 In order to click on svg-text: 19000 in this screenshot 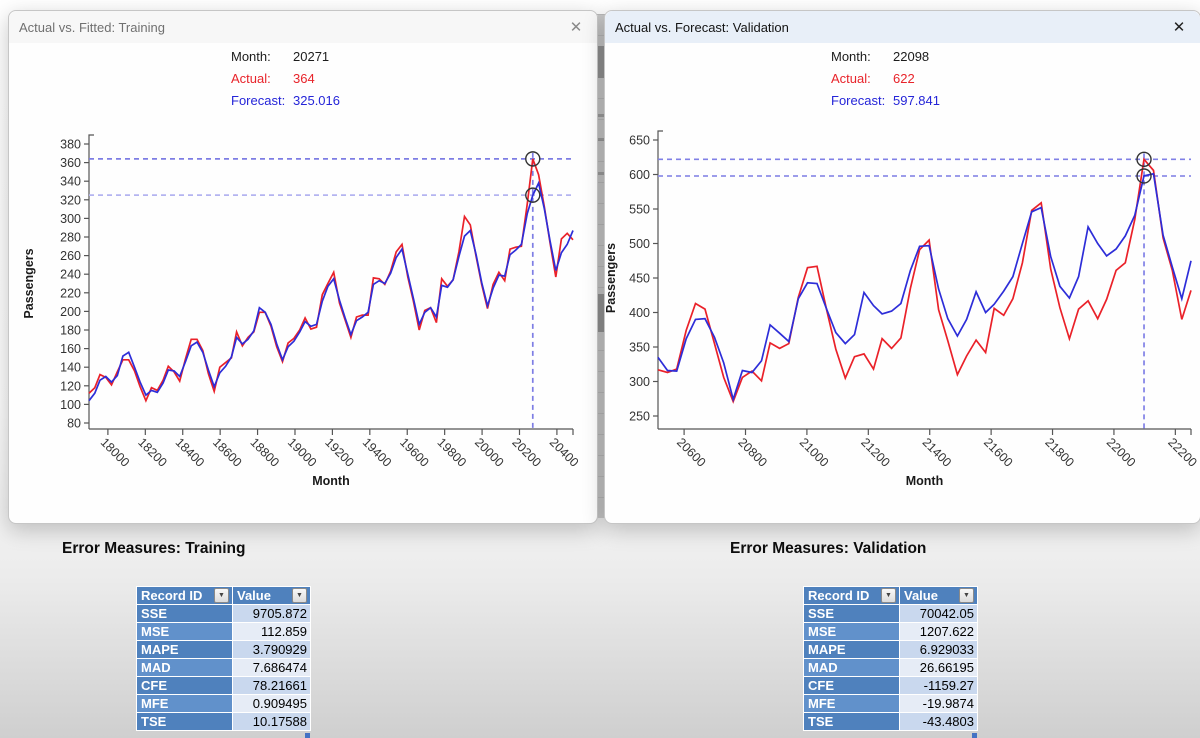, I will do `click(302, 452)`.